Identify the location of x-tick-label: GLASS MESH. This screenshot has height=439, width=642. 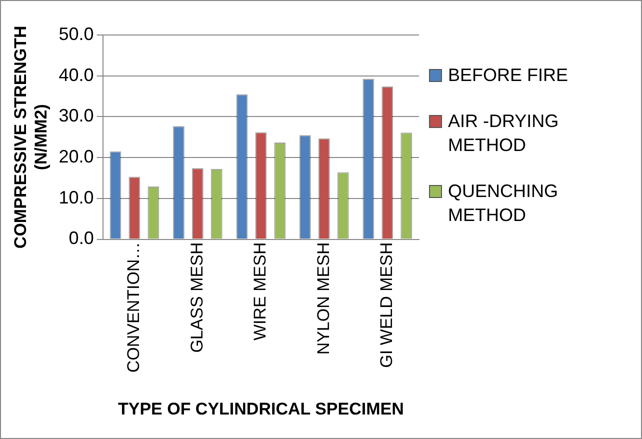
(196, 297).